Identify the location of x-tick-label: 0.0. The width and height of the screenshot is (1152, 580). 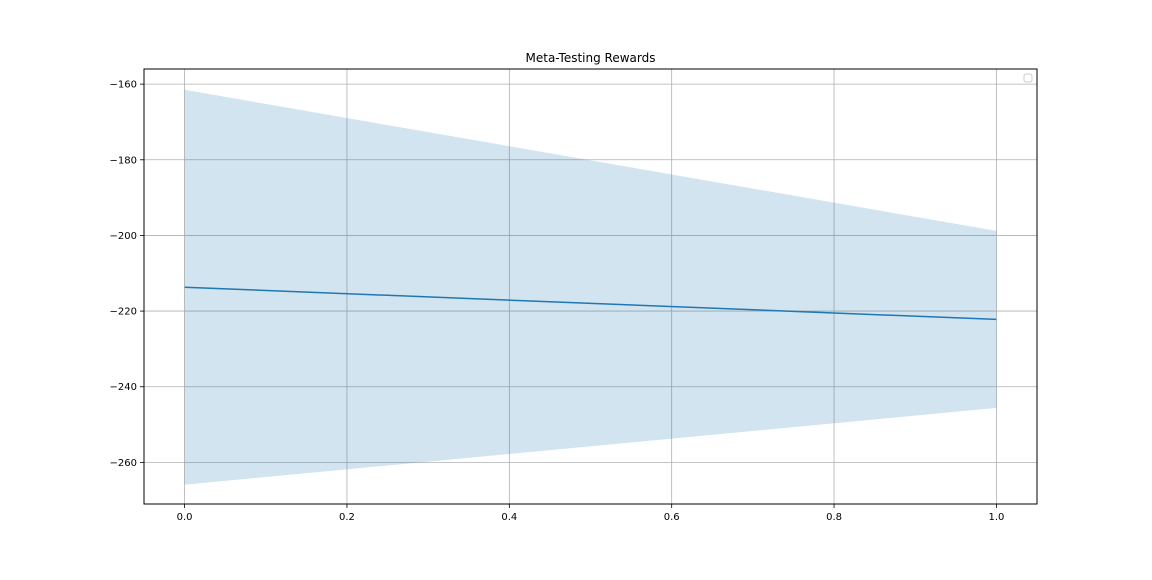
(185, 517).